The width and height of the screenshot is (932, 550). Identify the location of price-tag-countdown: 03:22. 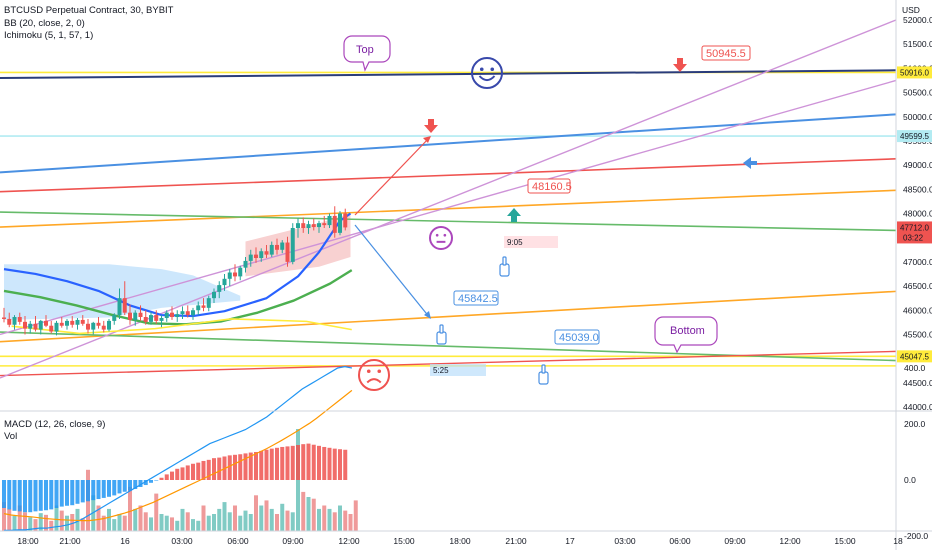
(913, 237).